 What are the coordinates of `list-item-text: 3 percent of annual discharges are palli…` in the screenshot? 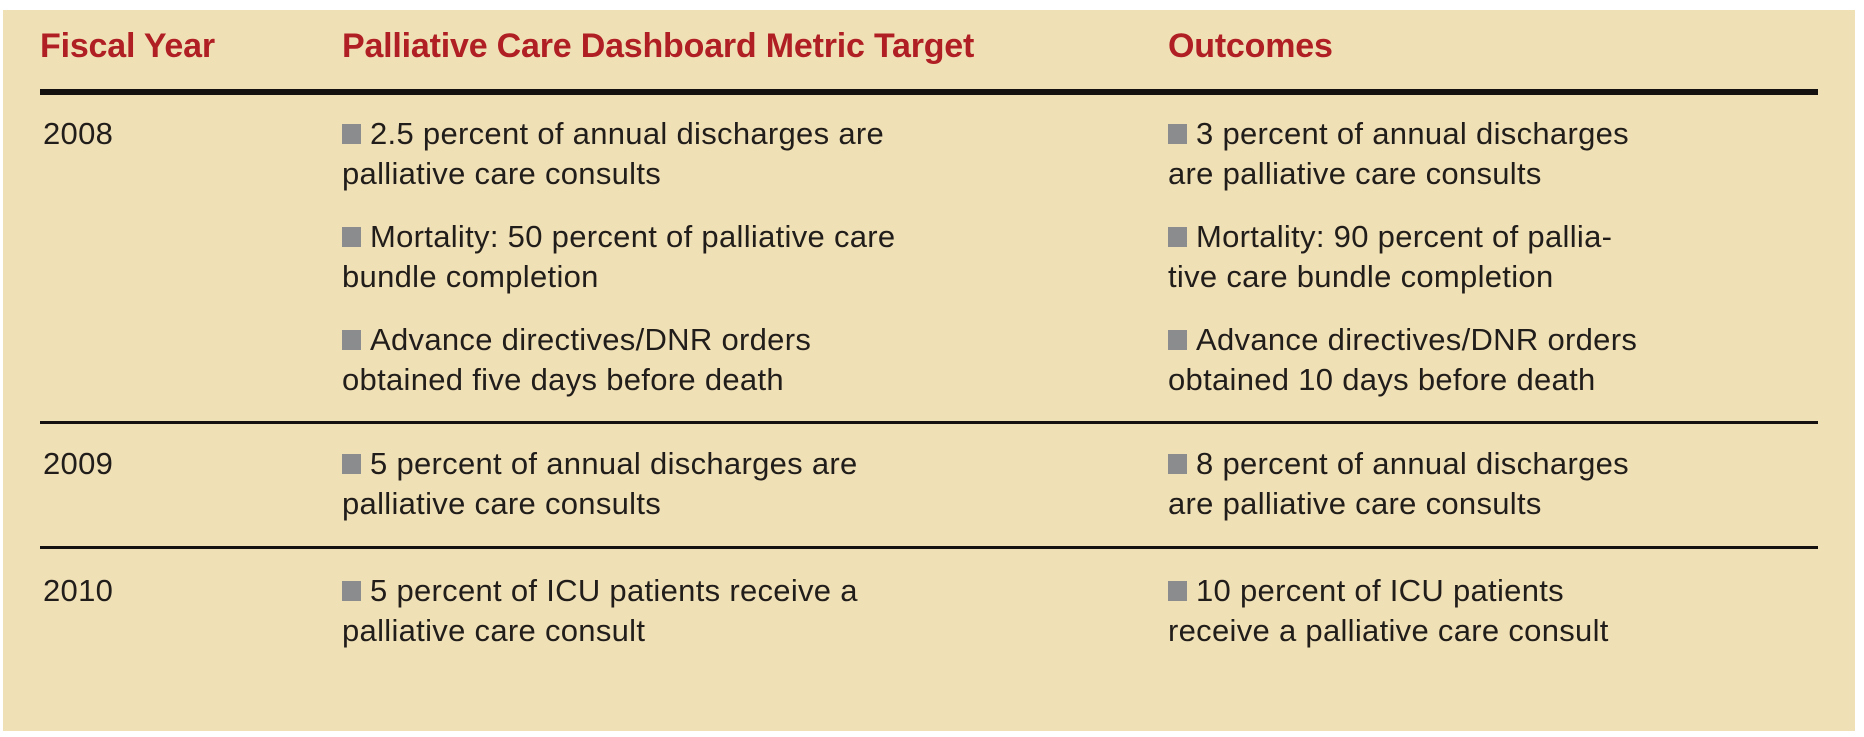 It's located at (1398, 153).